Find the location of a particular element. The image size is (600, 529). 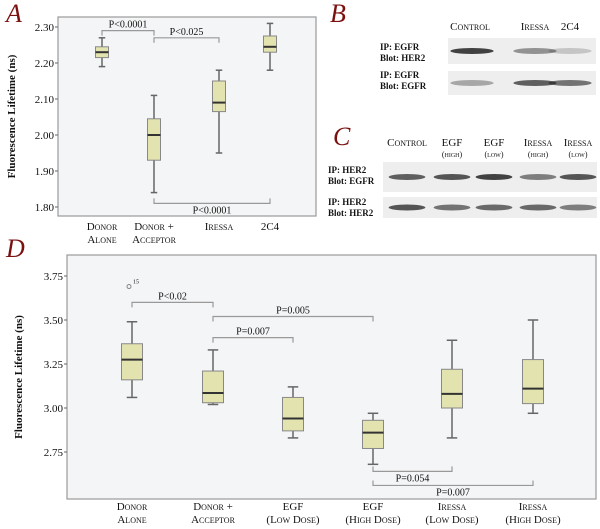

p-value-label: P=0.005 is located at coordinates (293, 310).